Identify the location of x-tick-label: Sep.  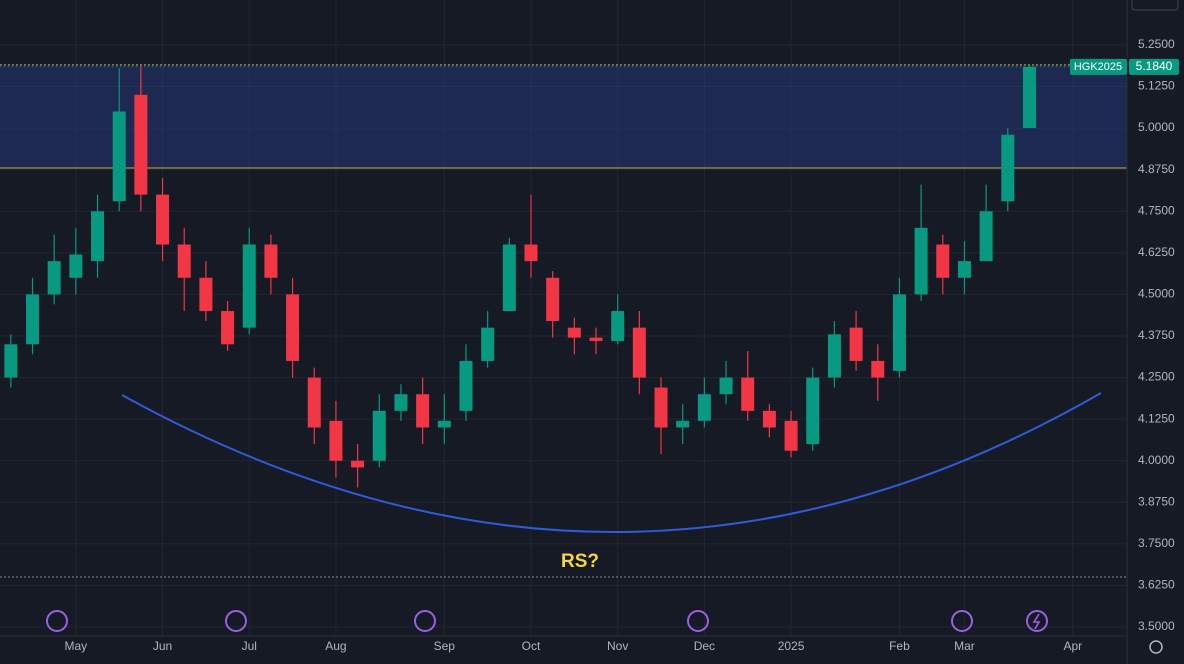
(445, 646).